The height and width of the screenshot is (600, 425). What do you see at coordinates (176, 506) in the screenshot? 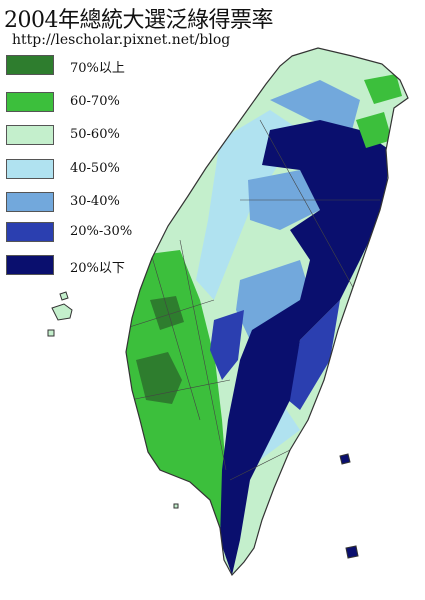
I see `liuqiu-island` at bounding box center [176, 506].